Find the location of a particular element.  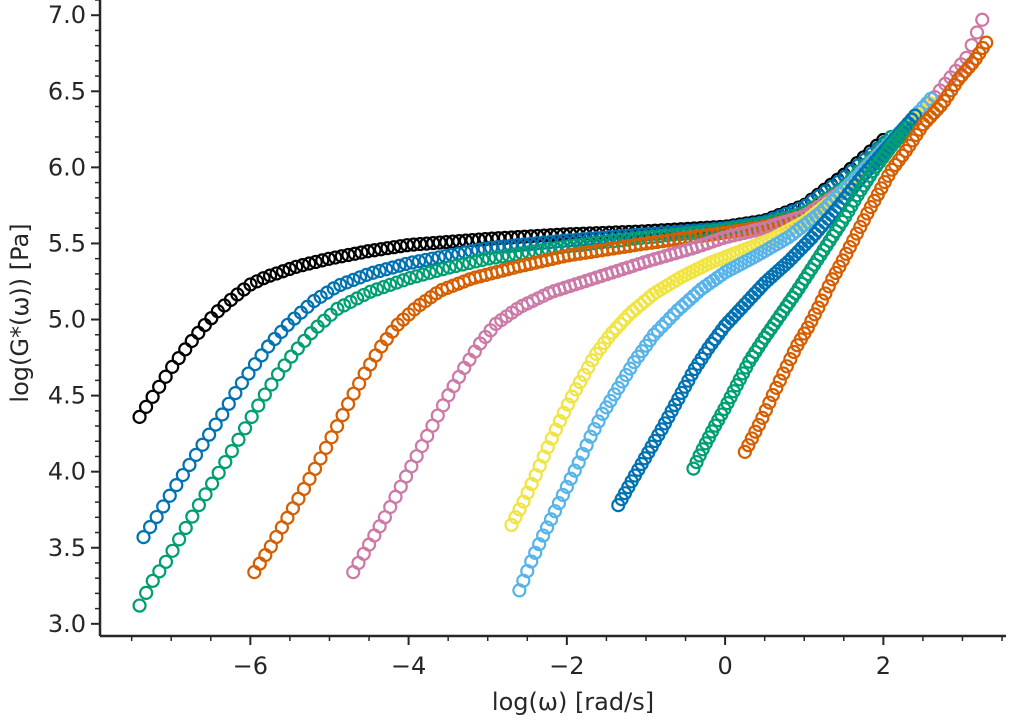

x-tick-label: −4 is located at coordinates (408, 666).